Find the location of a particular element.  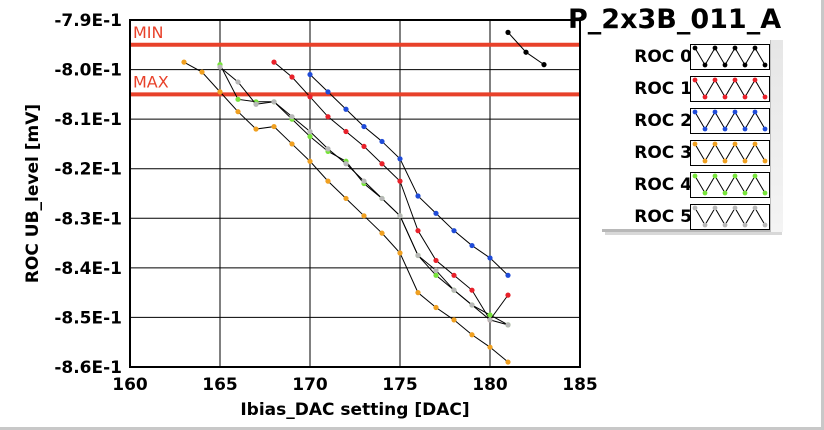

x-axis-label: Ibias_DAC setting [DAC] is located at coordinates (354, 410).